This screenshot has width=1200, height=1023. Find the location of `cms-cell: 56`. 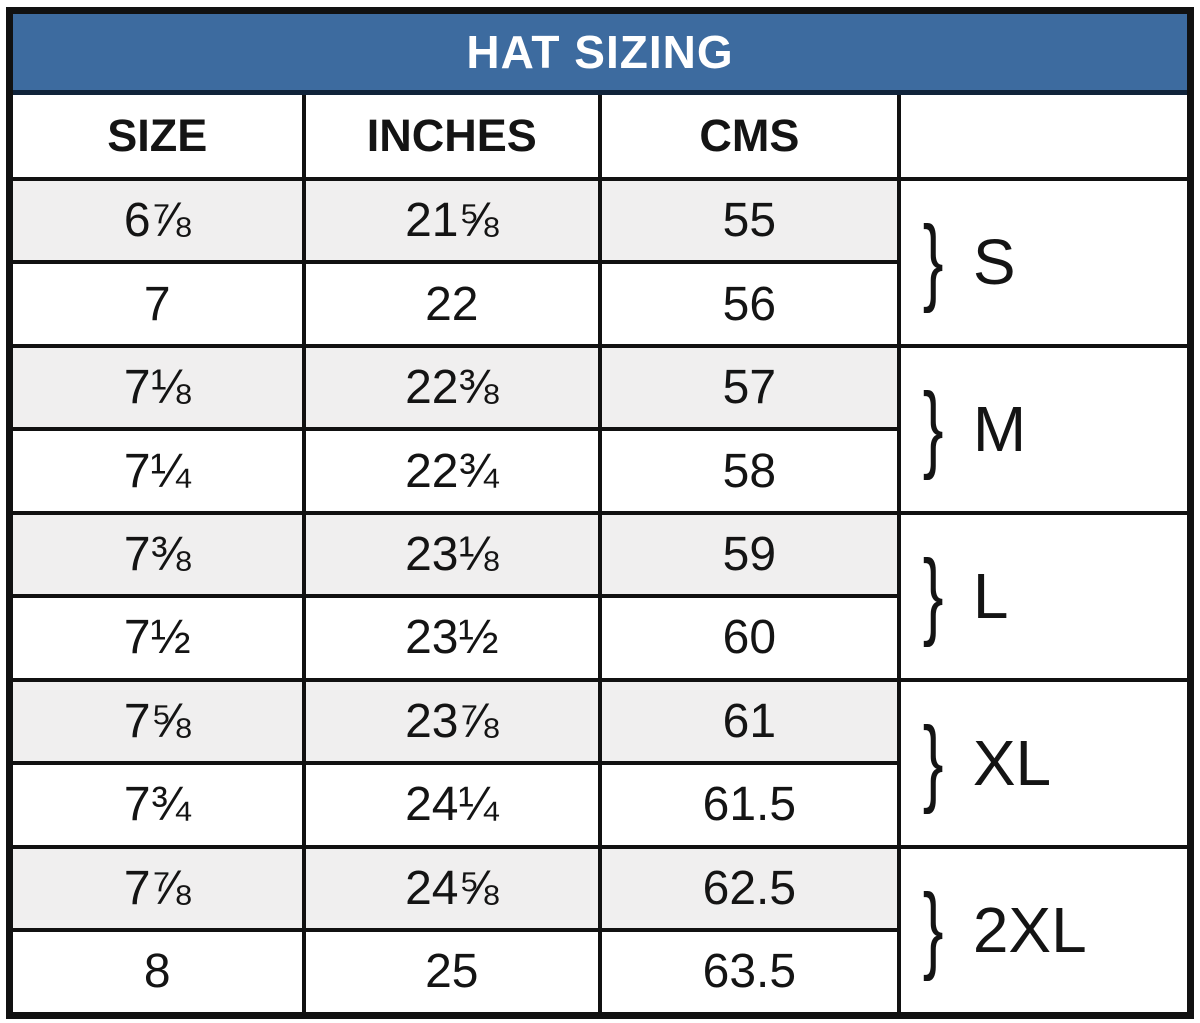

cms-cell: 56 is located at coordinates (749, 304).